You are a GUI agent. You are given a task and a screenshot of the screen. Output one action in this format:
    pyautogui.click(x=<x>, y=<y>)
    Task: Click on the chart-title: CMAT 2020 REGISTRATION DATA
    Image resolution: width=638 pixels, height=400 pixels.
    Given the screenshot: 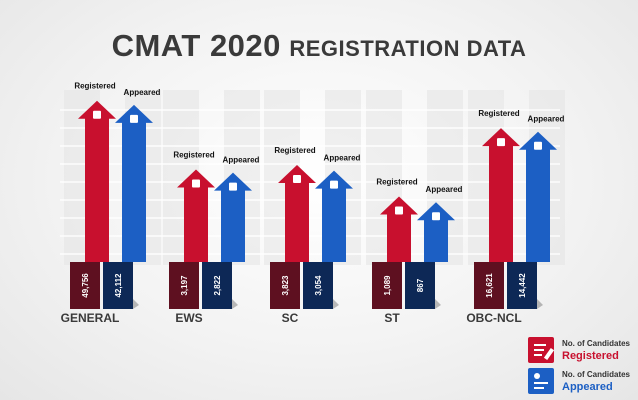 What is the action you would take?
    pyautogui.click(x=319, y=46)
    